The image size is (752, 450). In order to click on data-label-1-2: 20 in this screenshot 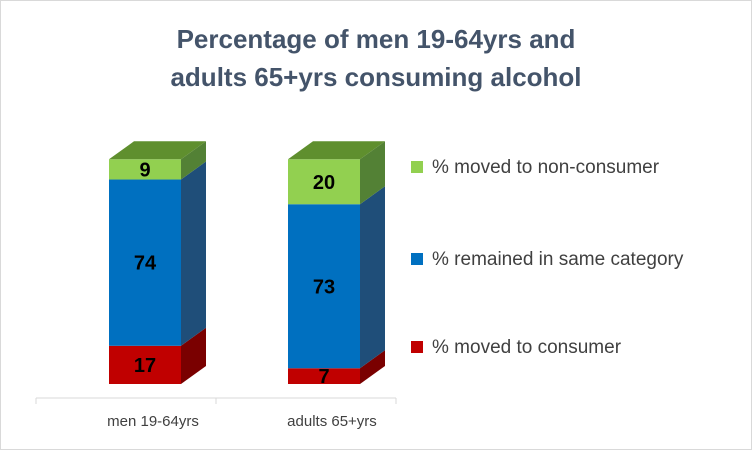, I will do `click(324, 183)`.